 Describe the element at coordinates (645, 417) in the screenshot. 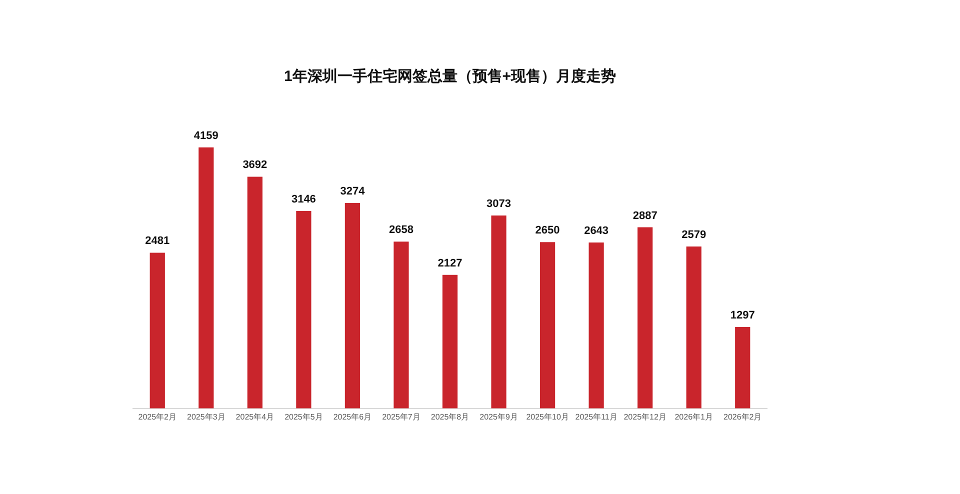

I see `x-tick-label: 2025年12月` at that location.